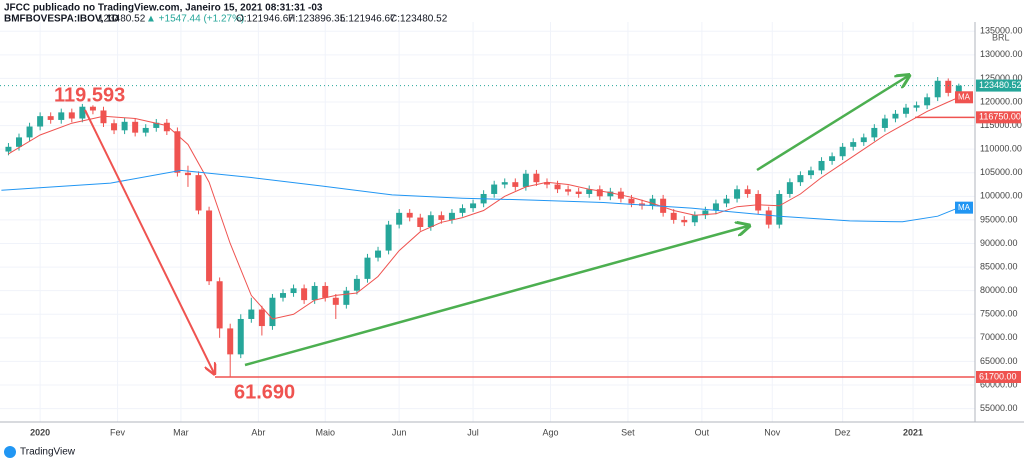 The width and height of the screenshot is (1024, 465). What do you see at coordinates (122, 19) in the screenshot?
I see `last: 123480.52` at bounding box center [122, 19].